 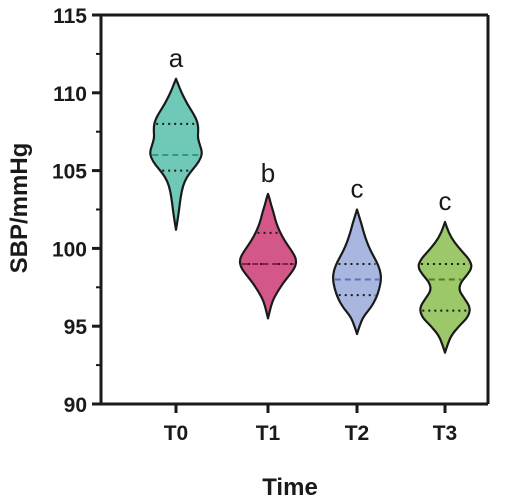 I want to click on violin-T3, so click(x=445, y=287).